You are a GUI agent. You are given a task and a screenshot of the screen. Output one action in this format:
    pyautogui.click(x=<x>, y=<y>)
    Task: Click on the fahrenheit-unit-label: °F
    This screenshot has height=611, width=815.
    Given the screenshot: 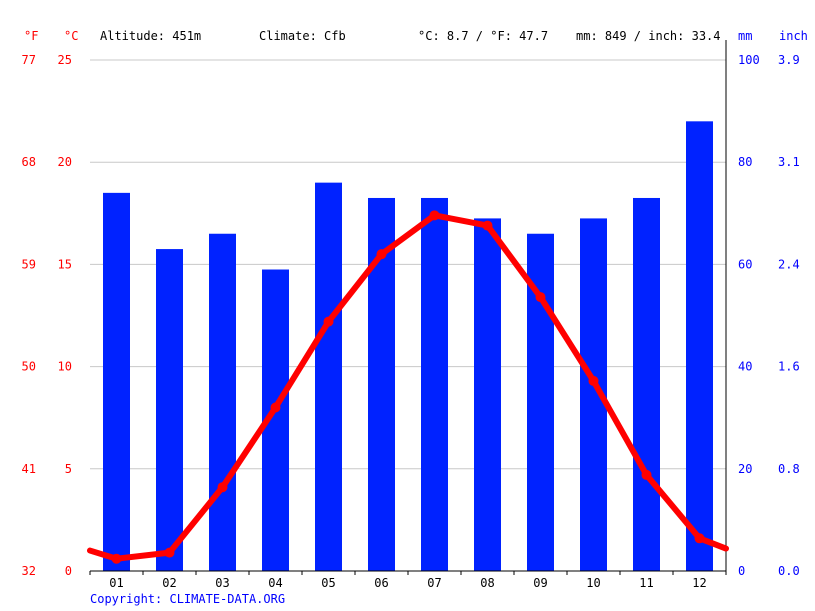 What is the action you would take?
    pyautogui.click(x=31, y=36)
    